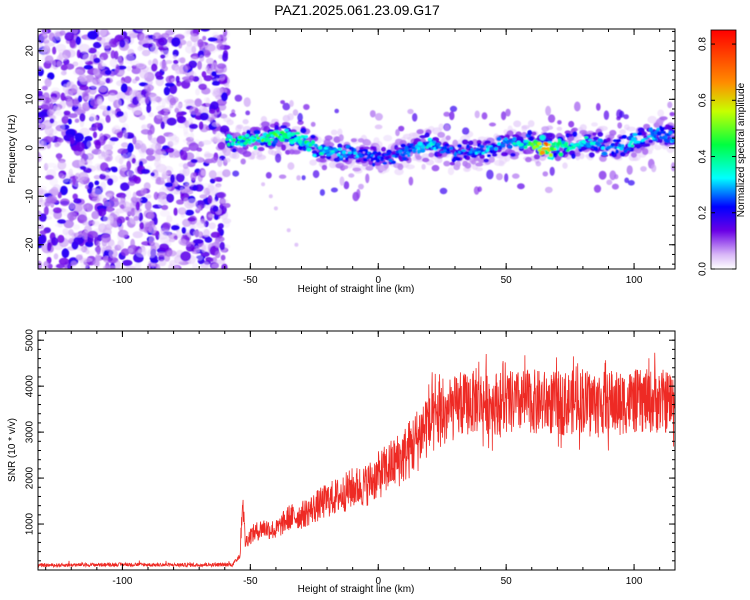 This screenshot has height=600, width=750. I want to click on y-tick-label: -20, so click(30, 244).